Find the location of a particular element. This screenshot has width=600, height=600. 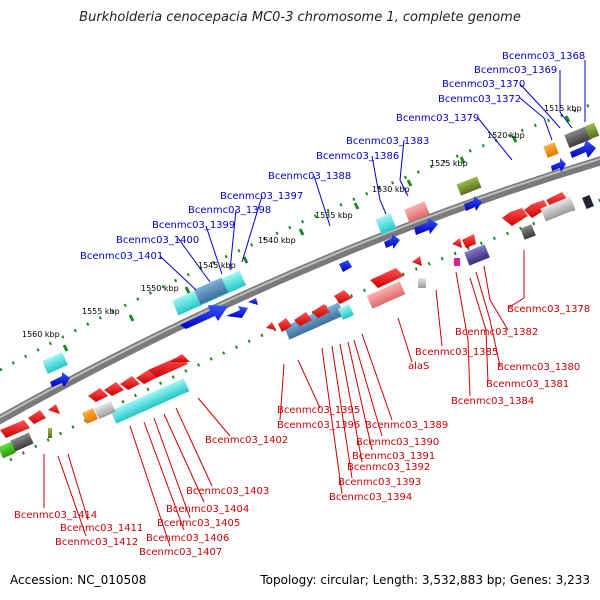

gene-label: Bcenmc03_1392 is located at coordinates (388, 467).